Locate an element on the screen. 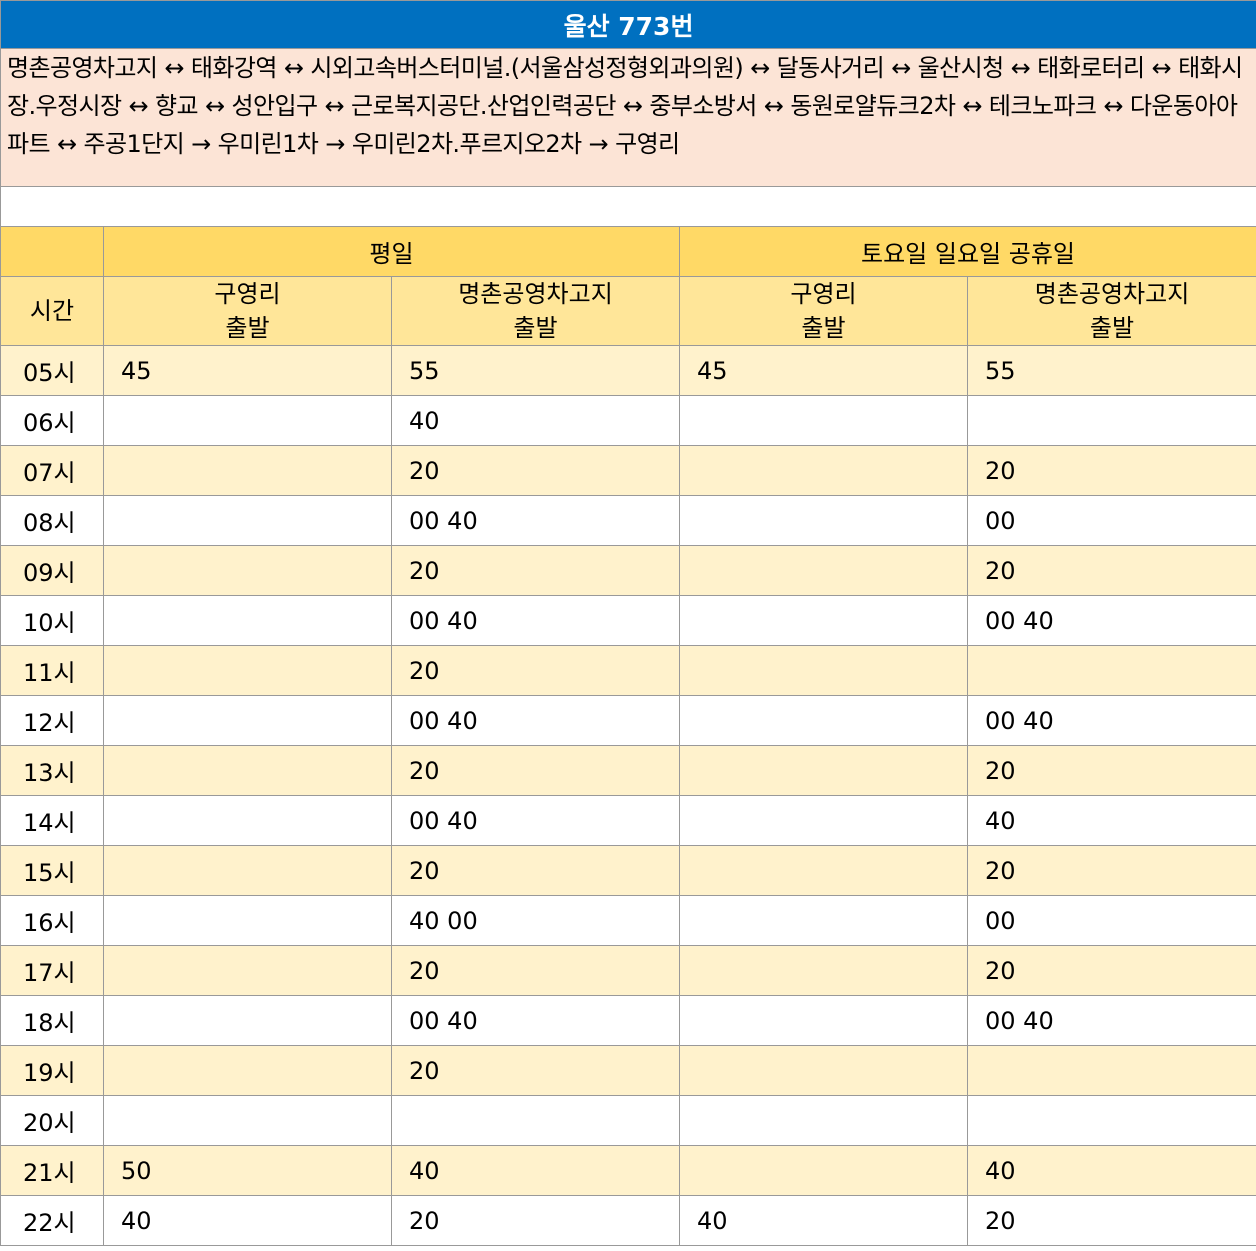 Image resolution: width=1256 pixels, height=1251 pixels. hour-cell: 08시 is located at coordinates (52, 520).